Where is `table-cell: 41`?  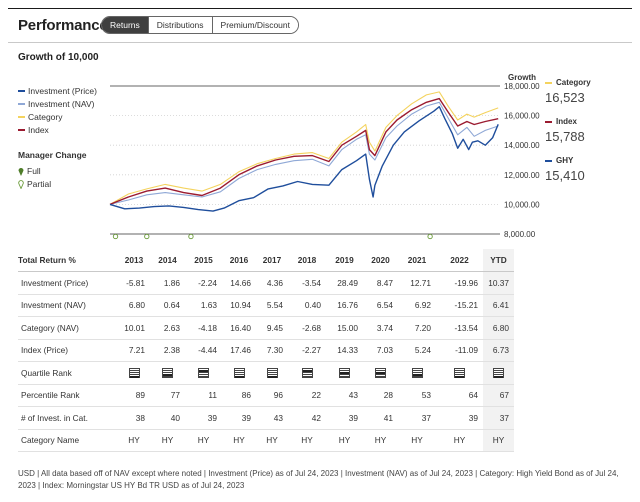
table-cell: 41 is located at coordinates (380, 418).